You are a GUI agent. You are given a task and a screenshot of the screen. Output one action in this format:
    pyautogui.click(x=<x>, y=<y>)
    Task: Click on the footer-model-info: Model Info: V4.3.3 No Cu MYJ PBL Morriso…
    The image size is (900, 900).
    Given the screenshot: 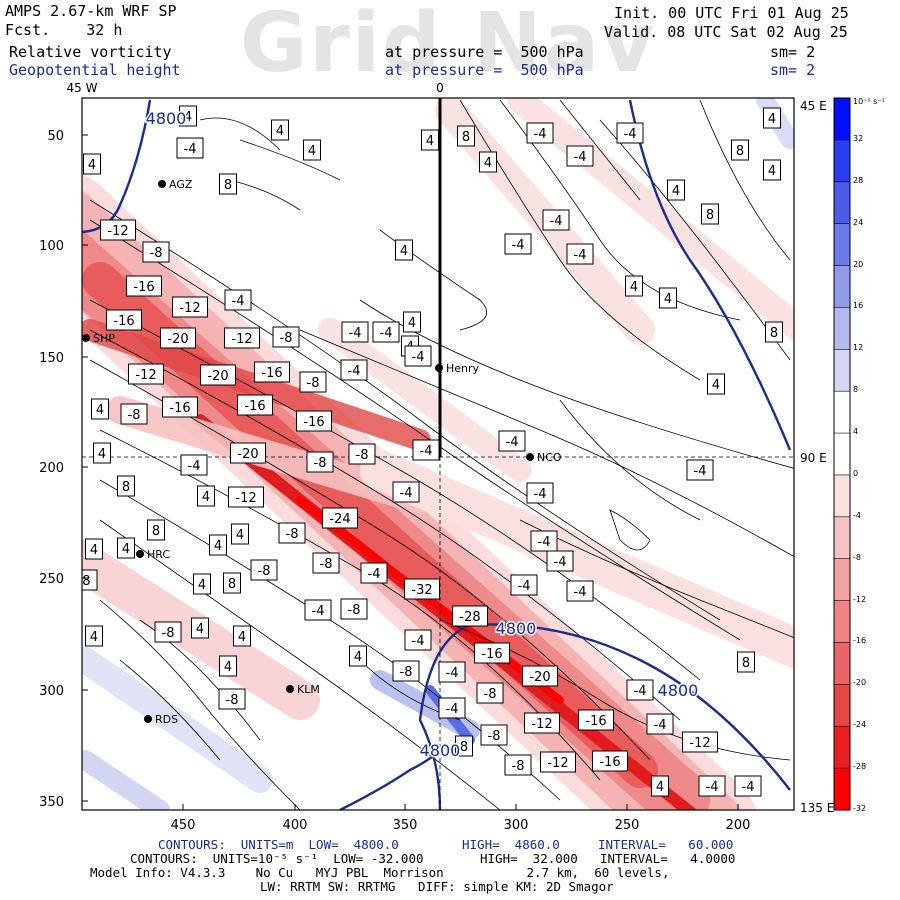 What is the action you would take?
    pyautogui.click(x=380, y=872)
    